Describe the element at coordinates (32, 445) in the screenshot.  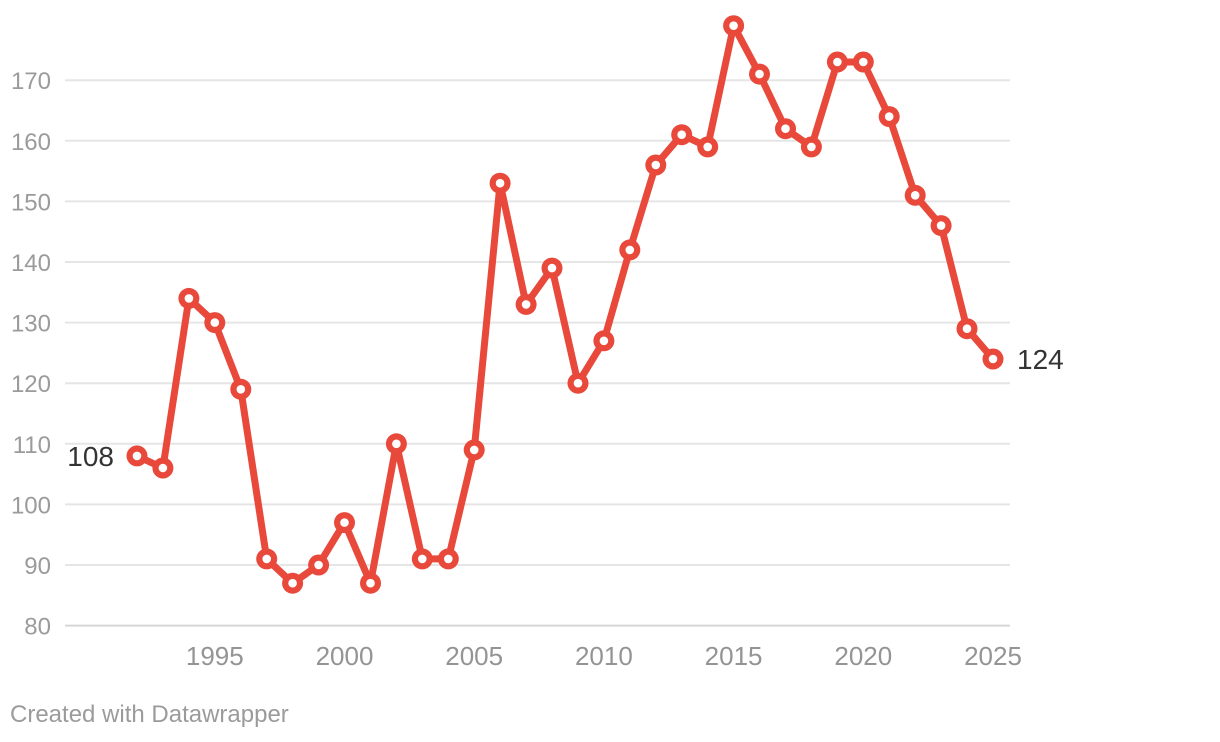
I see `y-tick-label: 110` at that location.